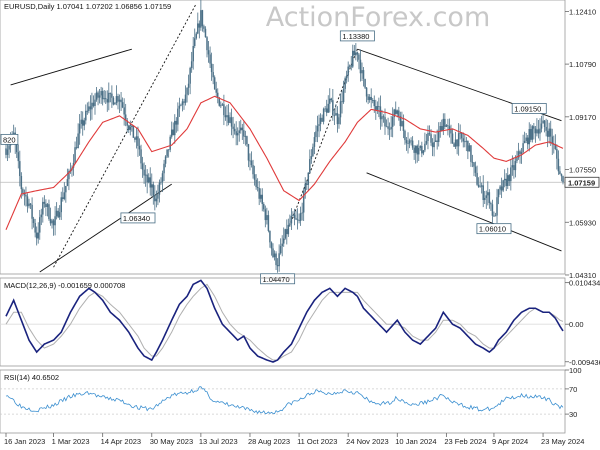 This screenshot has width=600, height=450. What do you see at coordinates (269, 441) in the screenshot?
I see `time-tick-label: 28 Aug 2023` at bounding box center [269, 441].